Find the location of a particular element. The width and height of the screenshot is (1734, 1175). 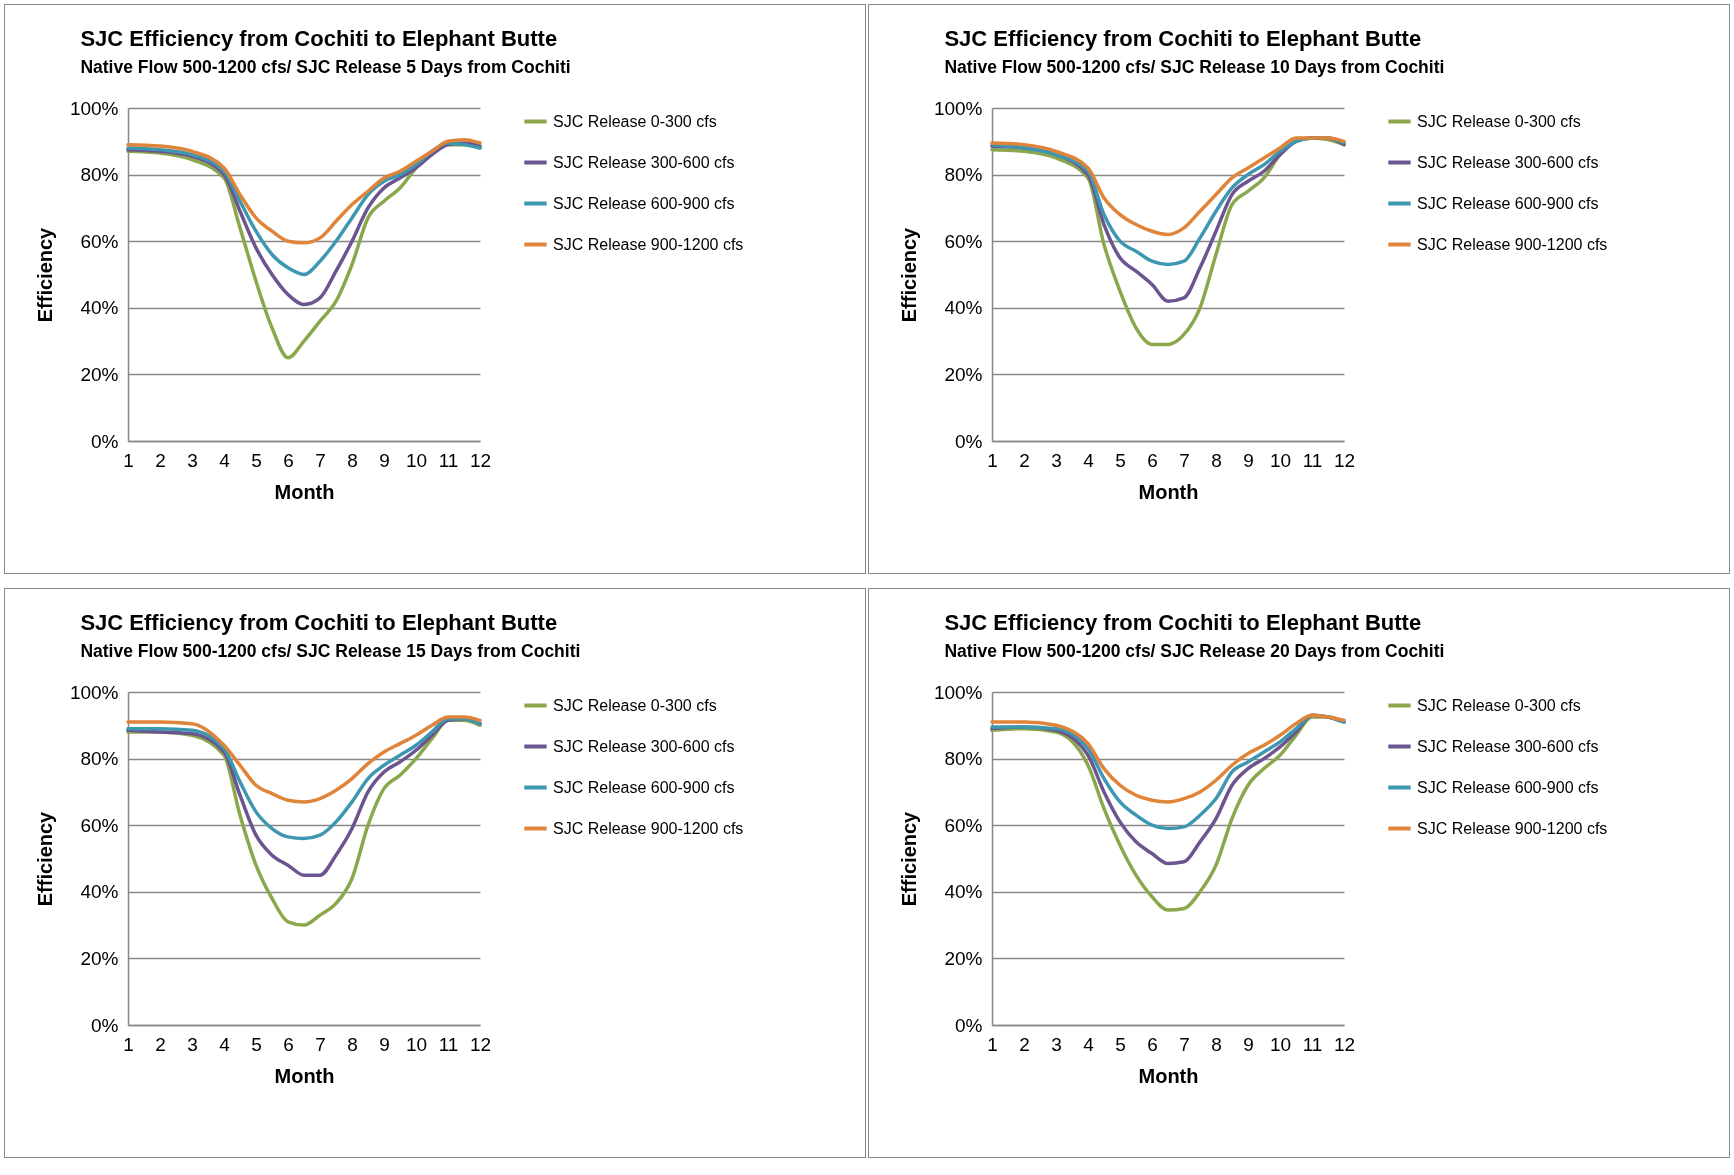

chart-subtitle: Native Flow 500-1200 cfs/ SJC Release 10 Days from Cochiti is located at coordinates (1194, 66).